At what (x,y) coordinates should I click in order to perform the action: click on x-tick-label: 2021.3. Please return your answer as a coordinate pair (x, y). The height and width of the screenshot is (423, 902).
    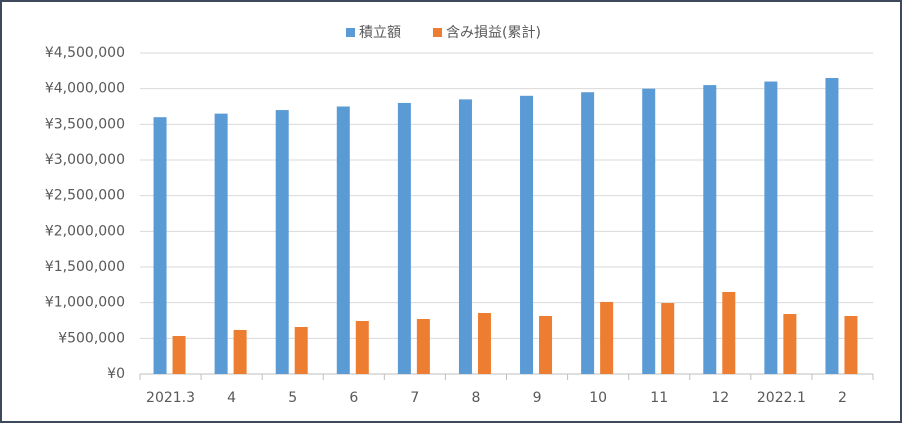
    Looking at the image, I should click on (170, 398).